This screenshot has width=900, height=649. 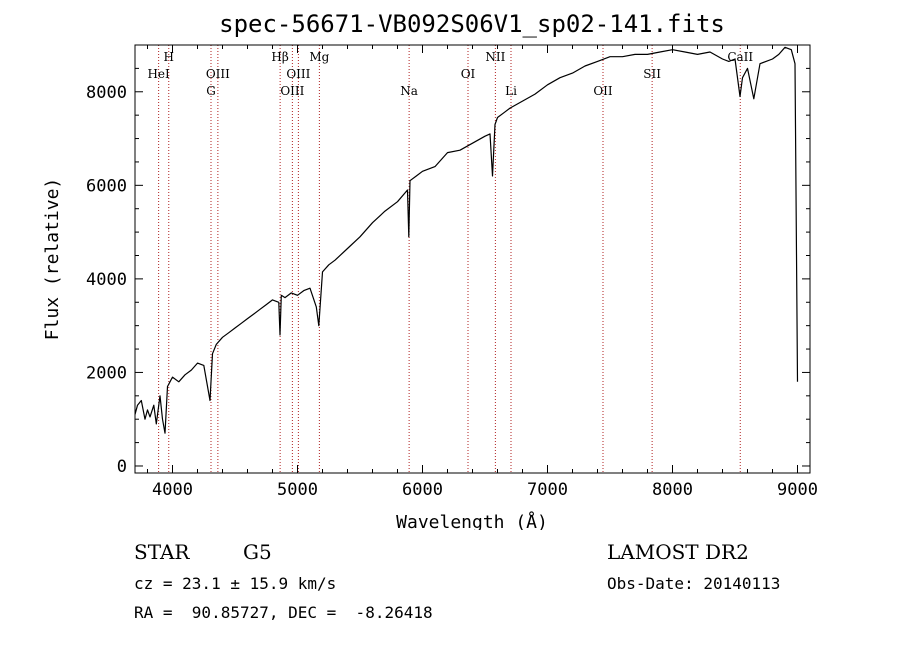 I want to click on y-tick-label: 2000, so click(x=106, y=373).